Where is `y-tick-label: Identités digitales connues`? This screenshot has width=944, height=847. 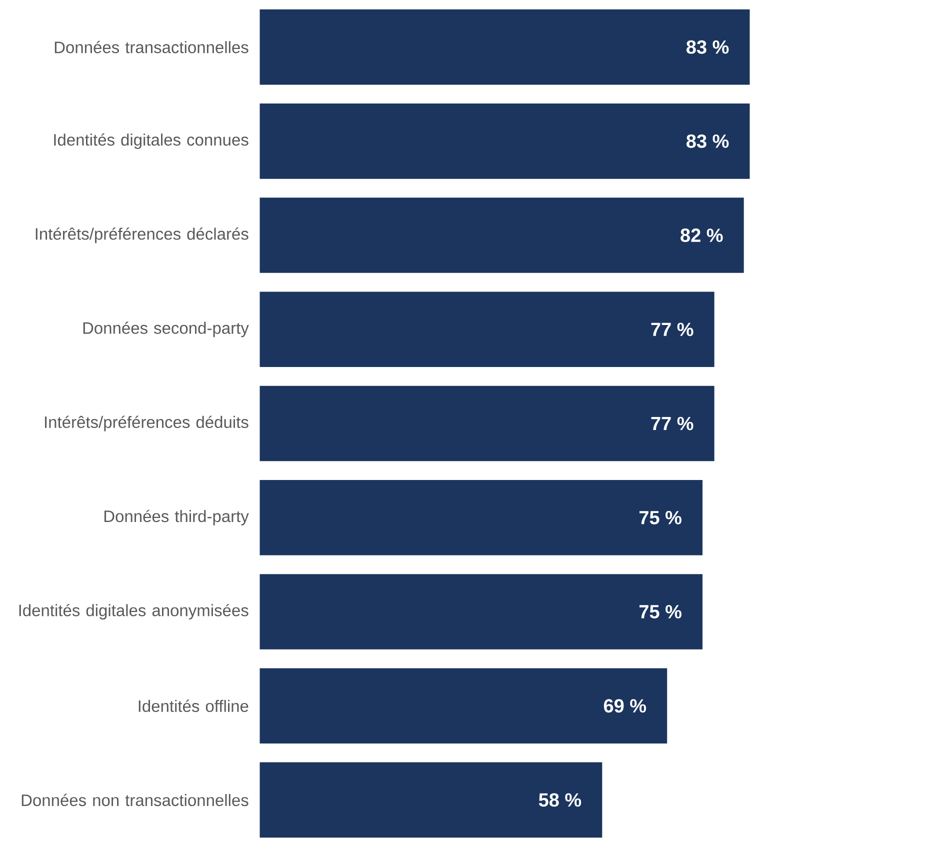
y-tick-label: Identités digitales connues is located at coordinates (151, 141).